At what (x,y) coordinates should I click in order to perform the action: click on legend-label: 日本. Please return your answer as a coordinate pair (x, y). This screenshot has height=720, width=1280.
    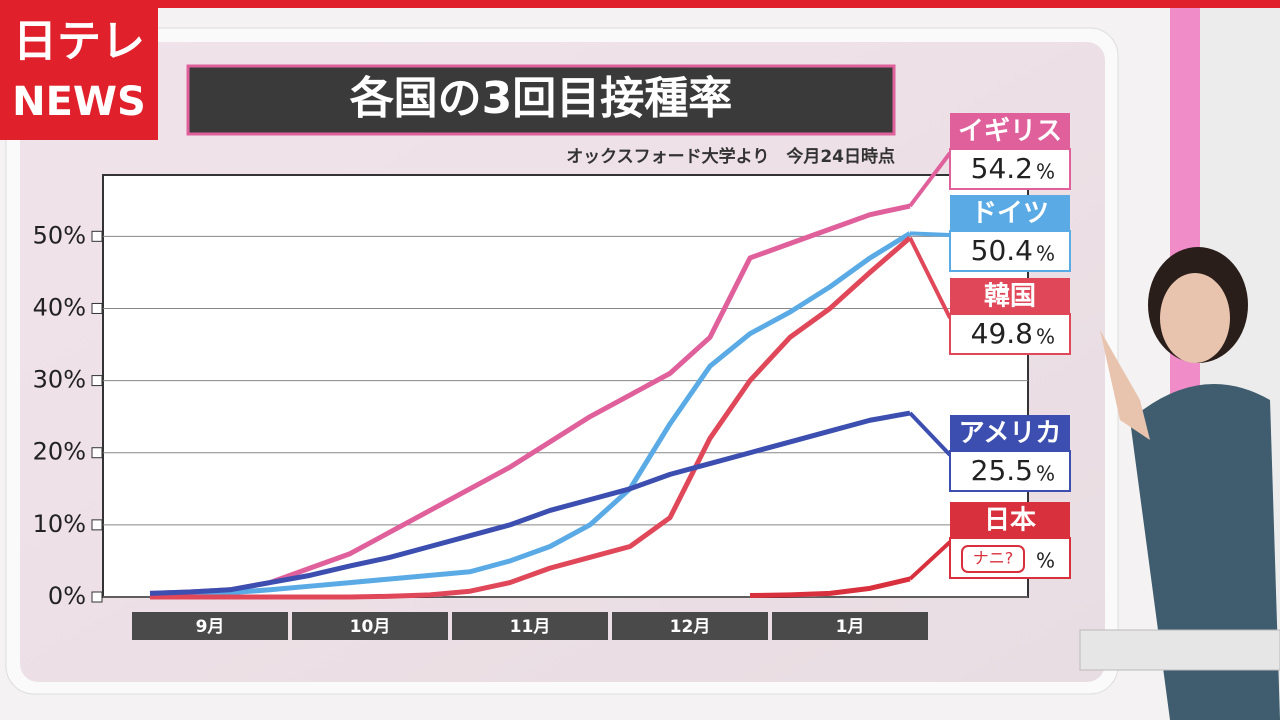
    Looking at the image, I should click on (1010, 521).